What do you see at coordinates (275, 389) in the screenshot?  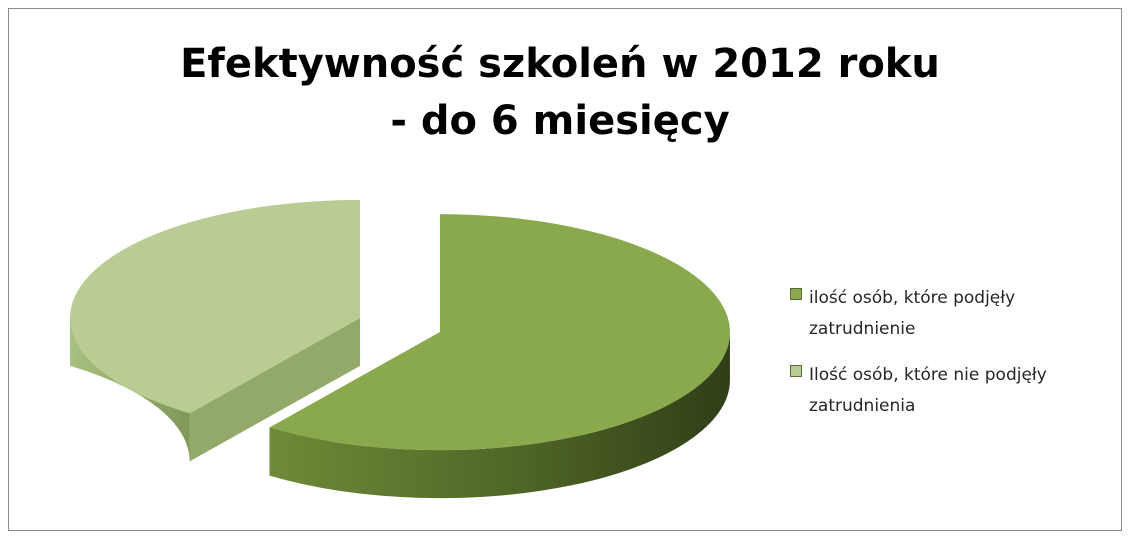 I see `pie-slice-not-employed-cut` at bounding box center [275, 389].